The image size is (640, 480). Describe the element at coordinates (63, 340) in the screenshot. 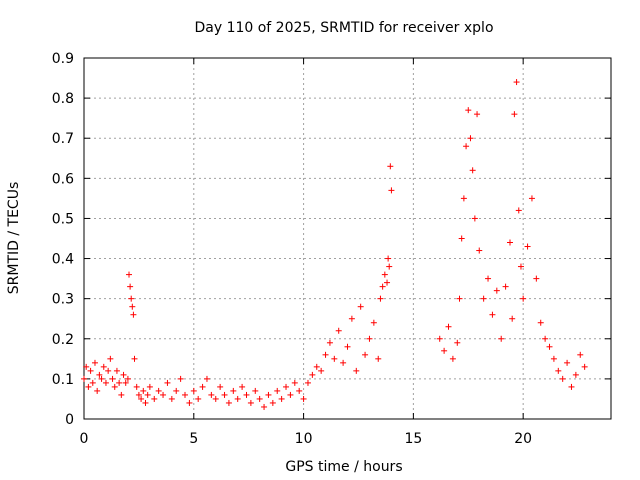

I see `y-tick-label: 0.2` at that location.